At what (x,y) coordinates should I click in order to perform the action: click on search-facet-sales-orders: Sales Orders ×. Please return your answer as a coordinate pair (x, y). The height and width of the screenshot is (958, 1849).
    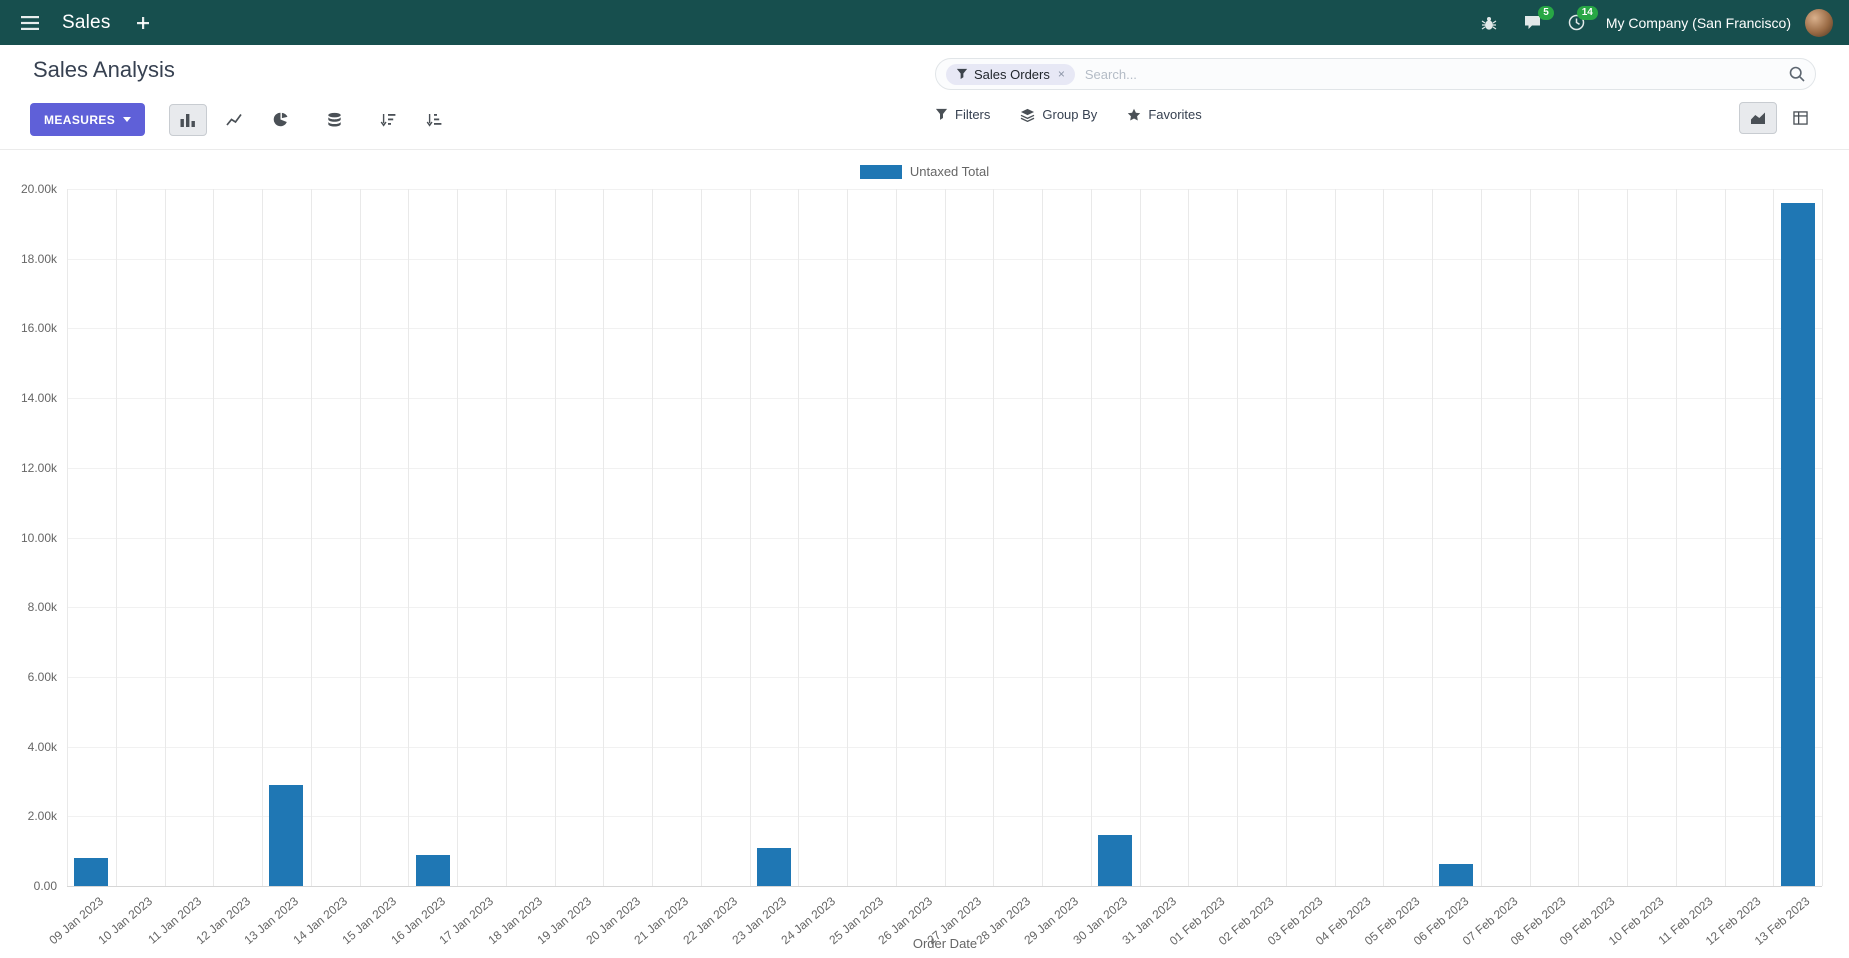
    Looking at the image, I should click on (1010, 74).